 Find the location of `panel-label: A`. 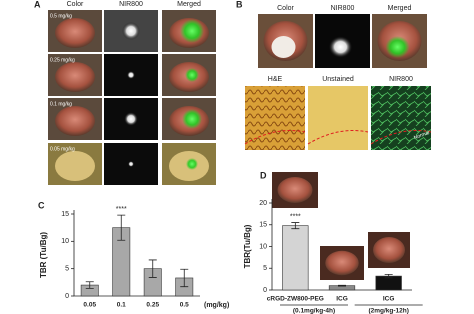

panel-label: A is located at coordinates (37, 4).